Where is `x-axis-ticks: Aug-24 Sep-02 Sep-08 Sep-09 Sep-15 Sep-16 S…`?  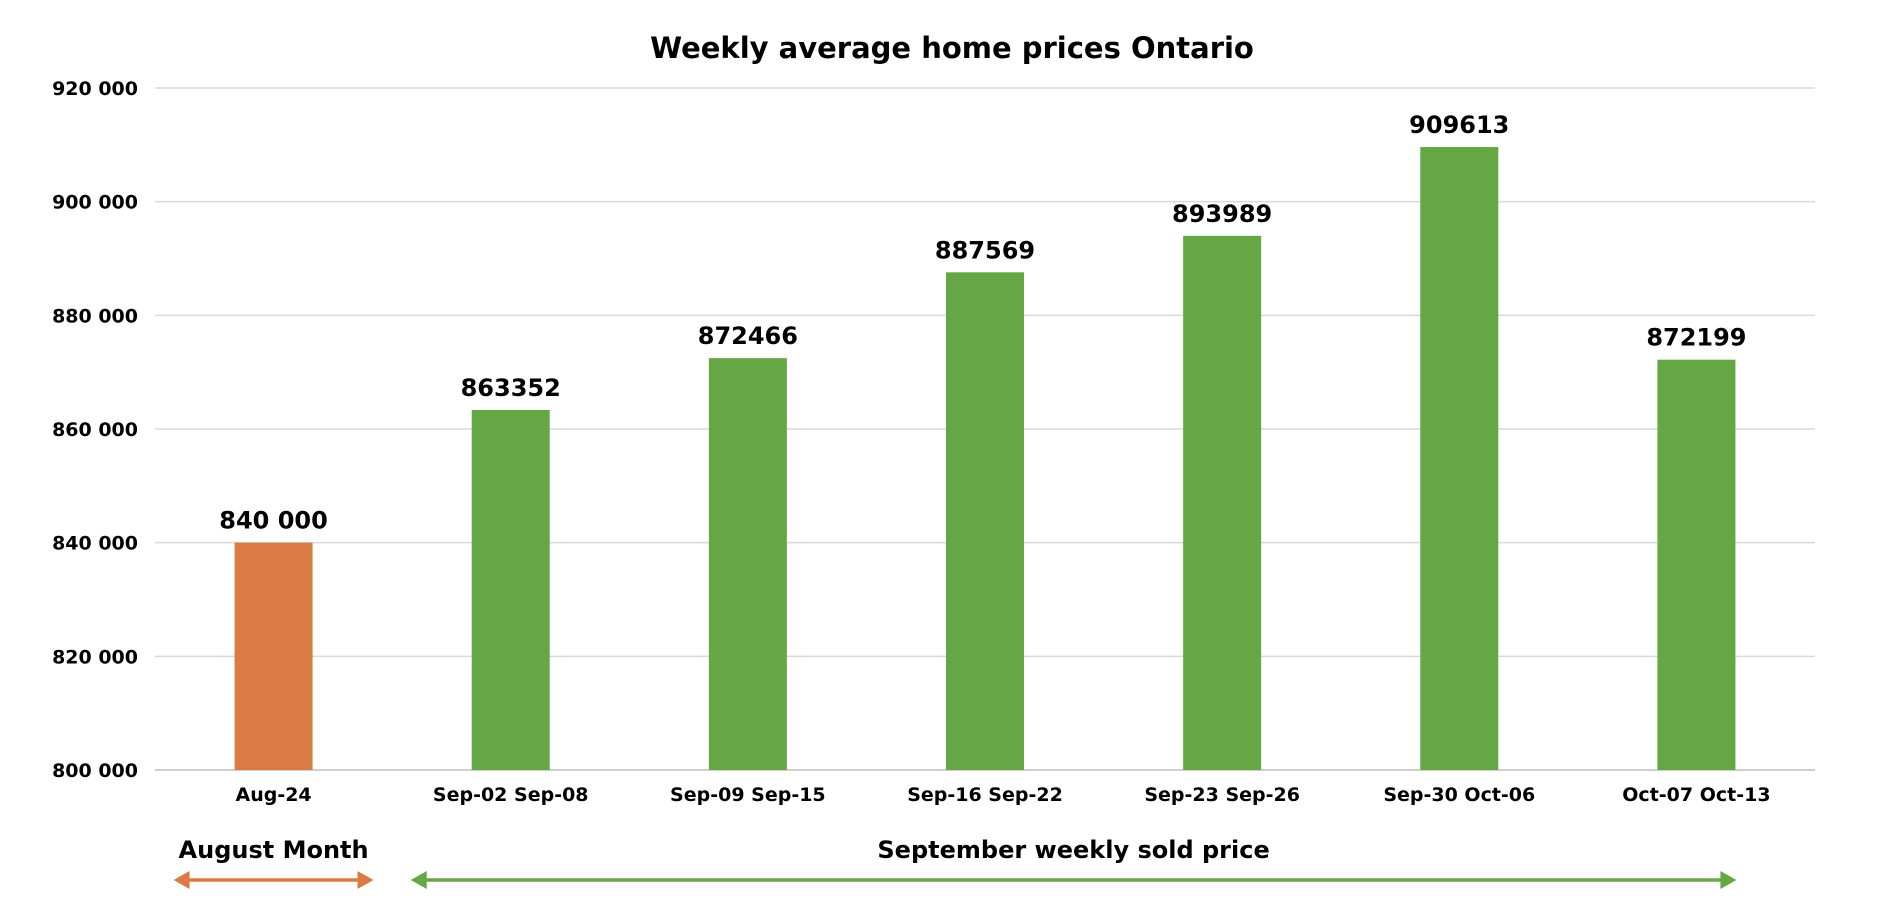 x-axis-ticks: Aug-24 Sep-02 Sep-08 Sep-09 Sep-15 Sep-16 S… is located at coordinates (1002, 795).